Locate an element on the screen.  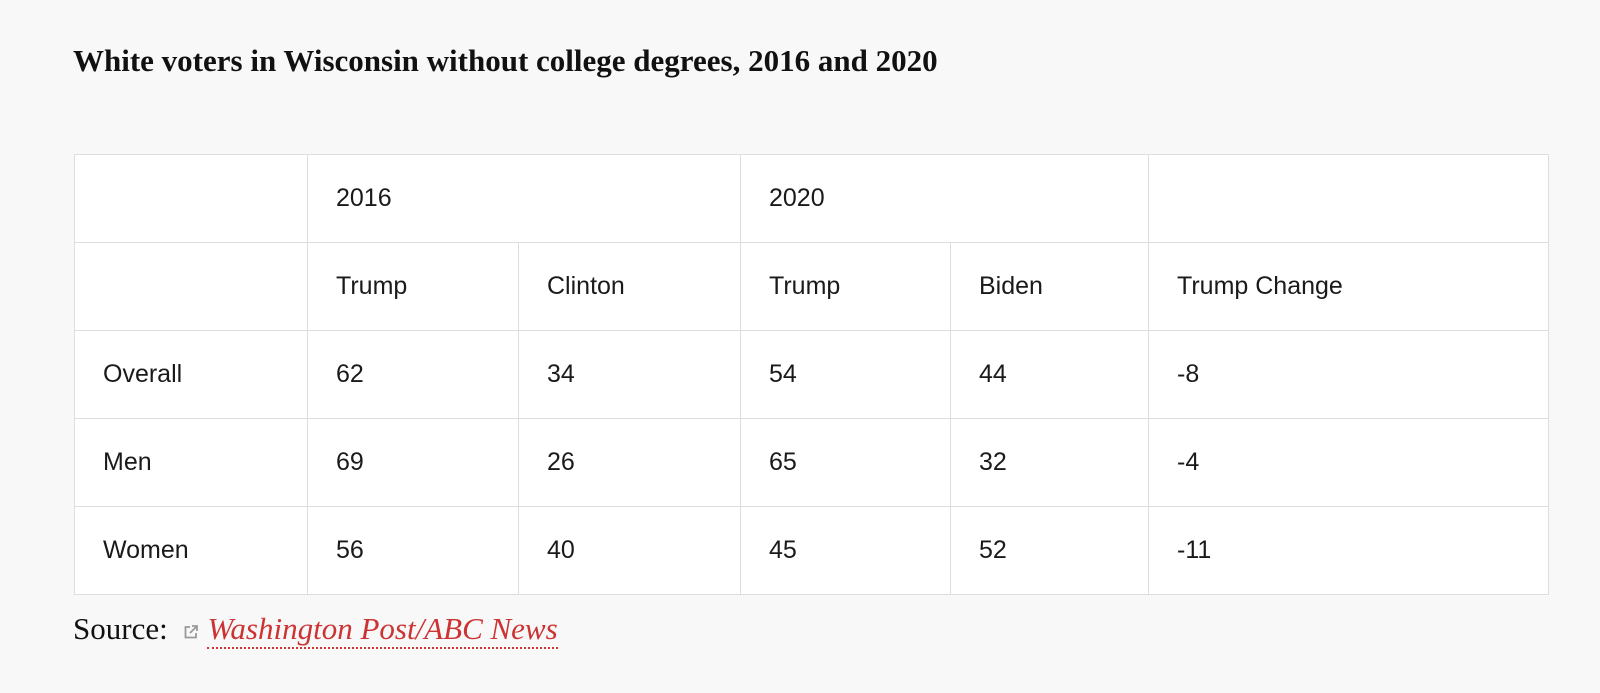
table-row: Overall 62 34 54 44 -8 is located at coordinates (811, 374).